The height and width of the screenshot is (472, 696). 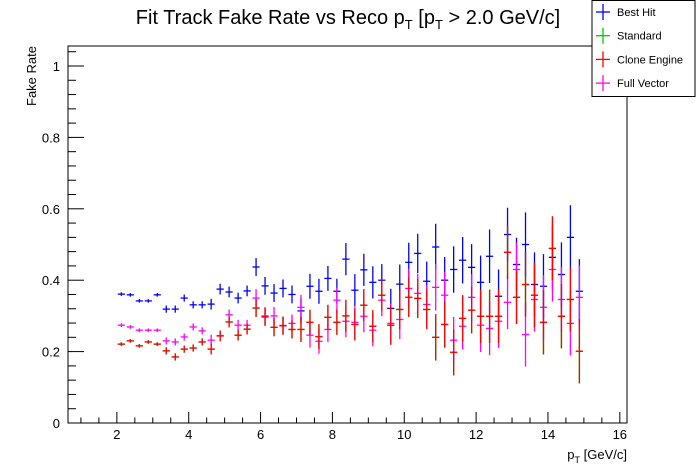 What do you see at coordinates (51, 209) in the screenshot?
I see `y-tick-label: 0.6` at bounding box center [51, 209].